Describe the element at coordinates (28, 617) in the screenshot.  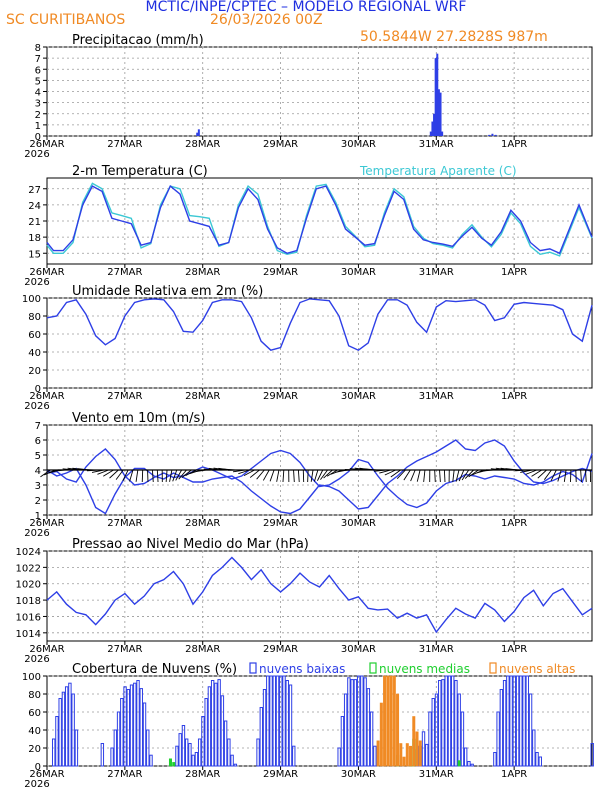
I see `pressure-ytick-label: 1016` at that location.